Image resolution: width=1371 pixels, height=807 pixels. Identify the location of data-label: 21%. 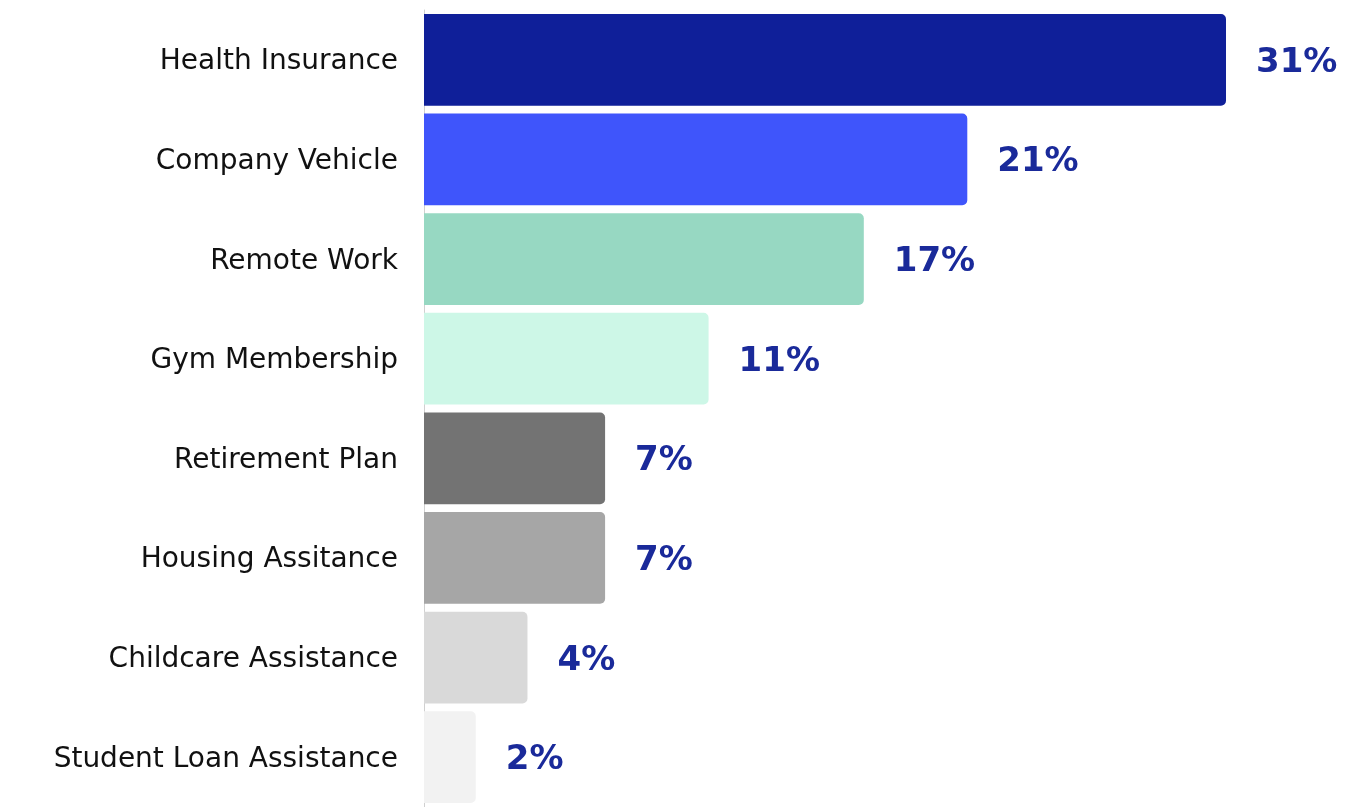
(1038, 159).